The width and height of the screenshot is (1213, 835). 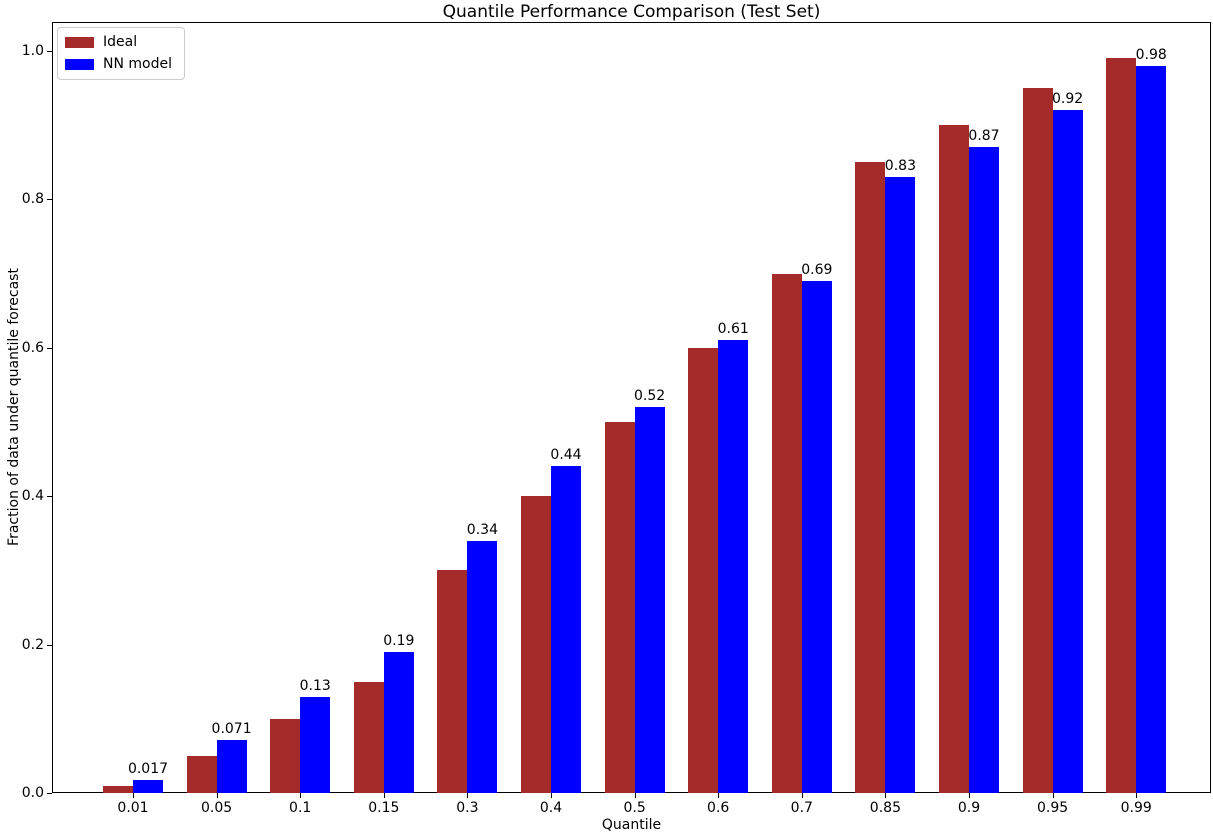 What do you see at coordinates (733, 329) in the screenshot?
I see `bar-value-label: 0.61` at bounding box center [733, 329].